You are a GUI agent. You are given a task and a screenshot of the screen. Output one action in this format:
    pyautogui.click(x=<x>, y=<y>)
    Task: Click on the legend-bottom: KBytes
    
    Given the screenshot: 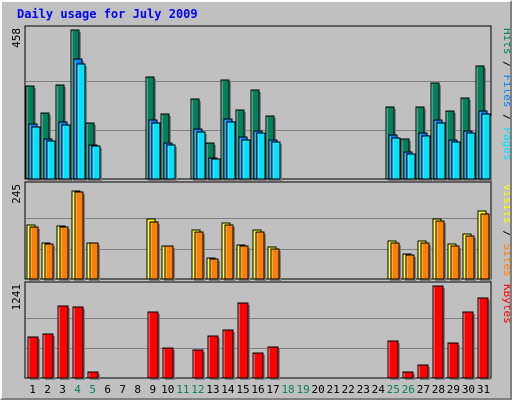 What is the action you would take?
    pyautogui.click(x=505, y=304)
    